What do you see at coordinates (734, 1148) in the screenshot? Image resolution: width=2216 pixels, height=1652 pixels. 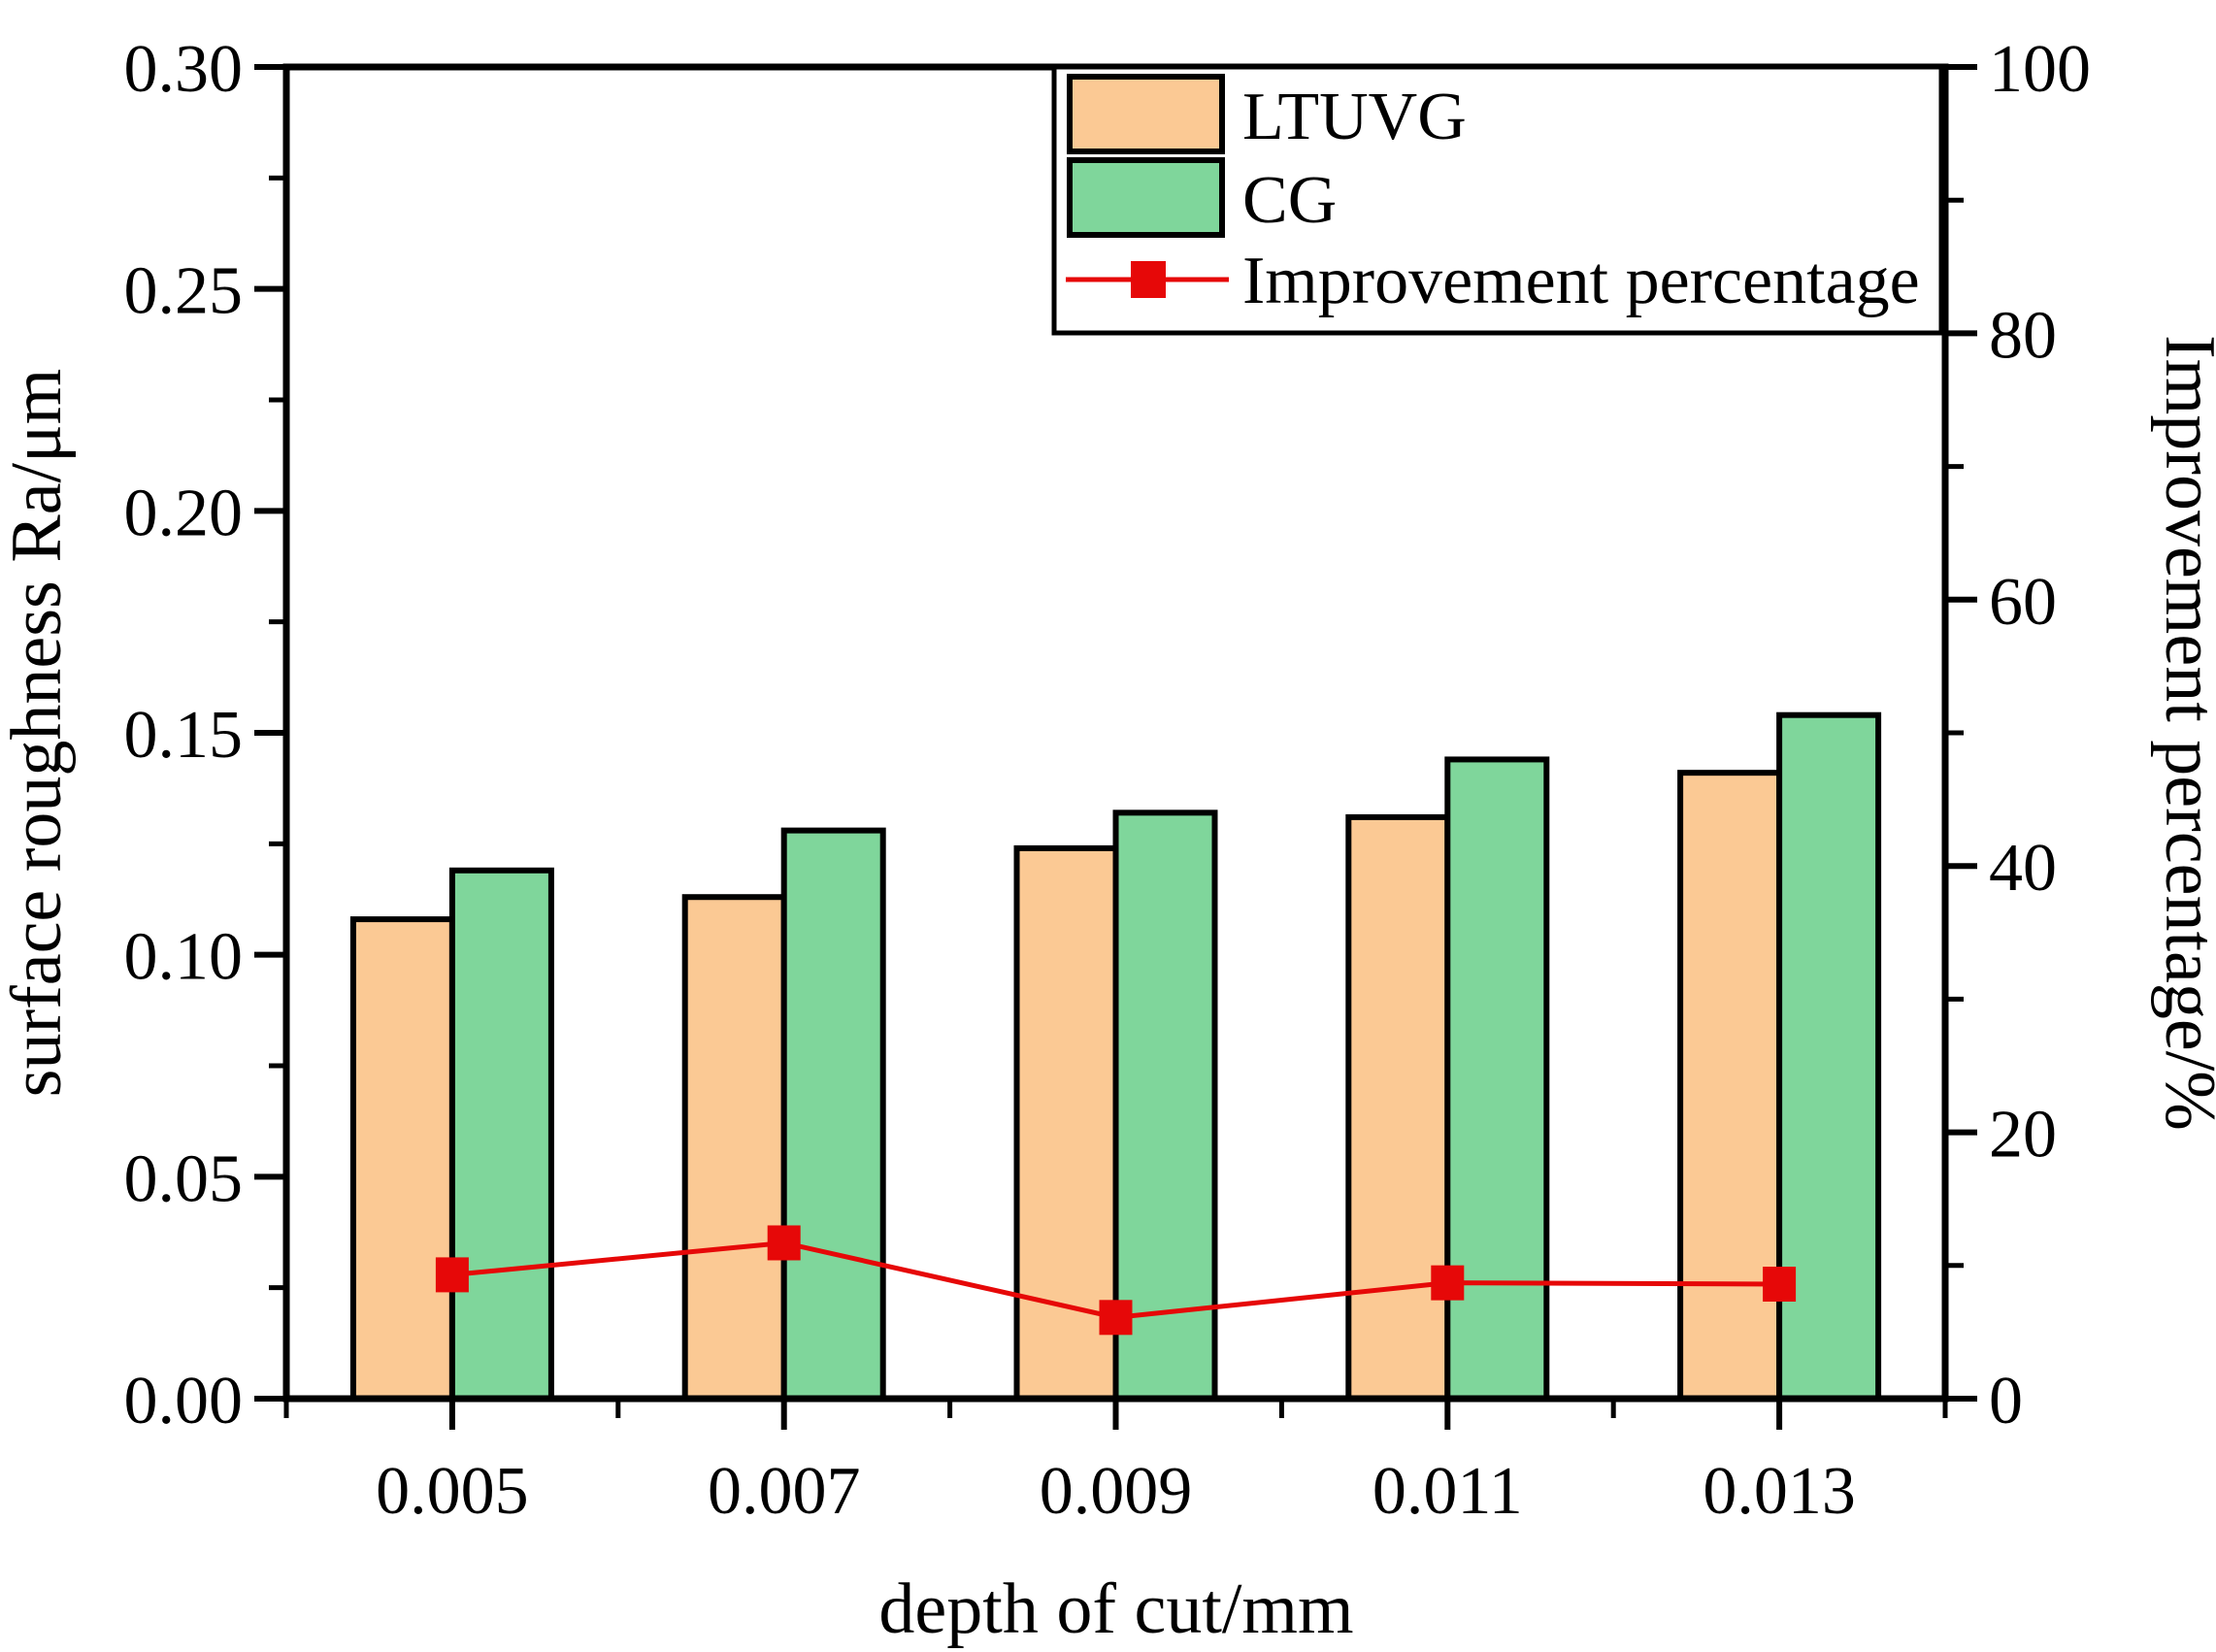 I see `ltuvg-bar-0.007` at bounding box center [734, 1148].